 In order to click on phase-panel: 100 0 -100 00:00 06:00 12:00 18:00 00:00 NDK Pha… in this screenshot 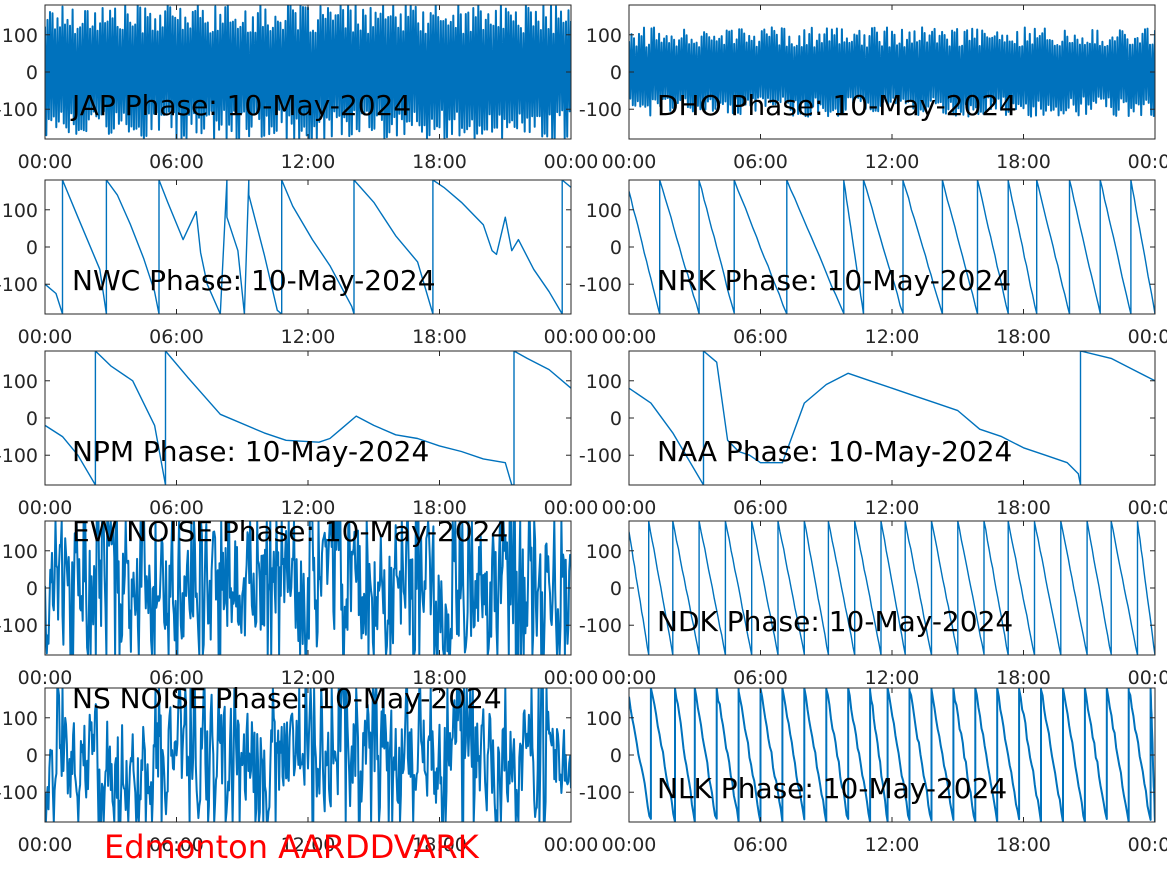, I will do `click(873, 604)`.